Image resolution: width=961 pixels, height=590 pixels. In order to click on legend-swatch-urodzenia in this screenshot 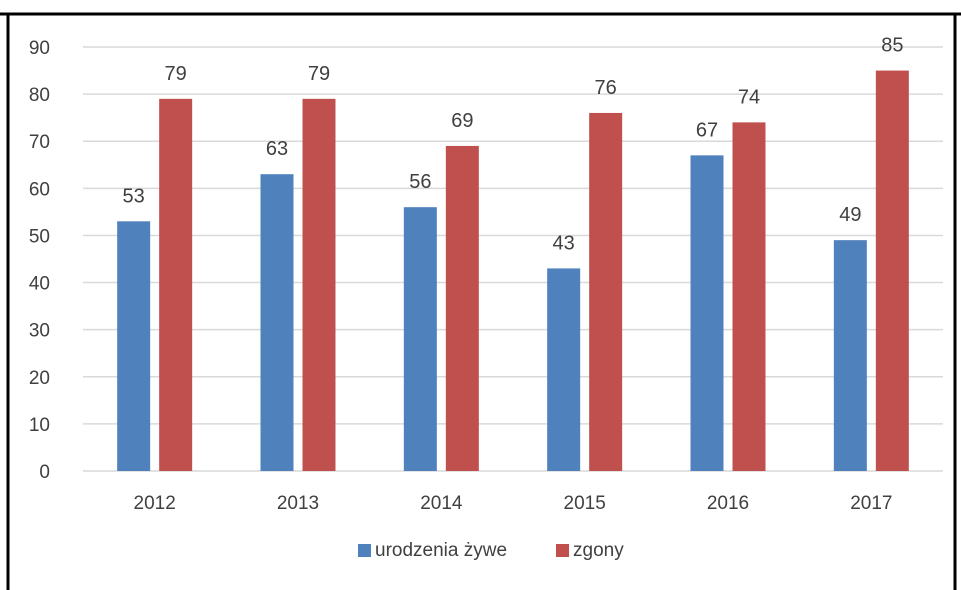, I will do `click(364, 550)`.